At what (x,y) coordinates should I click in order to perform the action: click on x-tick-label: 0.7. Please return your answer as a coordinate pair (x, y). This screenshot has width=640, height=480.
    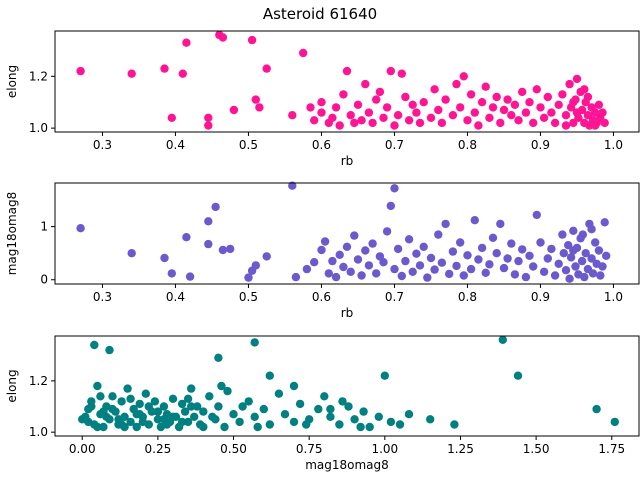
    Looking at the image, I should click on (394, 145).